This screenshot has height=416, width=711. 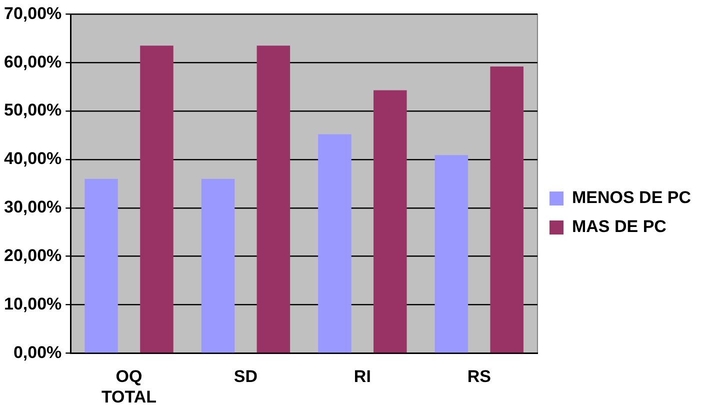 What do you see at coordinates (33, 13) in the screenshot?
I see `y-tick-label: 70,00%` at bounding box center [33, 13].